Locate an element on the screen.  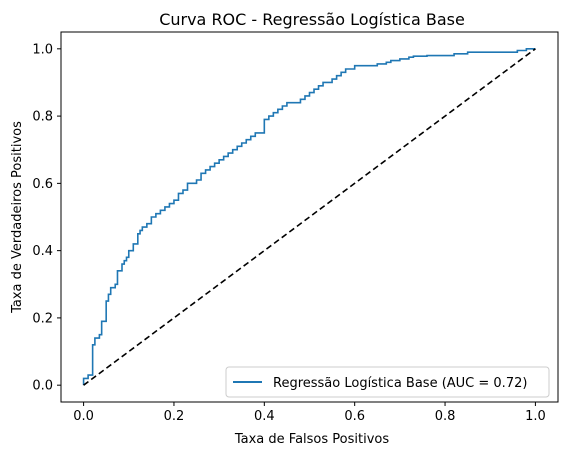
y-tick-label: 0.6 is located at coordinates (42, 184).